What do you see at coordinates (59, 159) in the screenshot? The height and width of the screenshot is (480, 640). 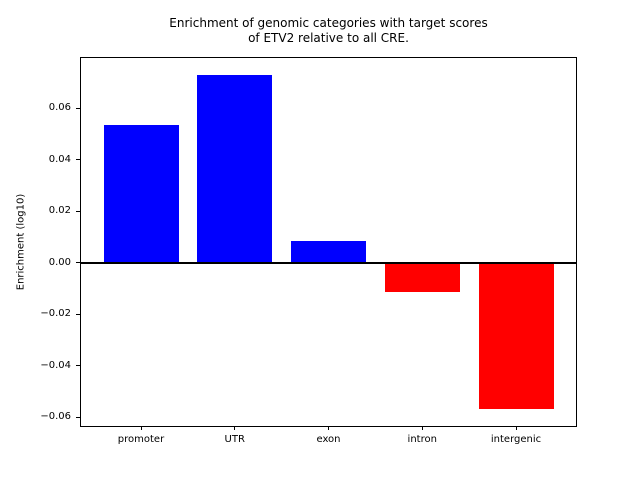 I see `y-tick-label: 0.04` at bounding box center [59, 159].